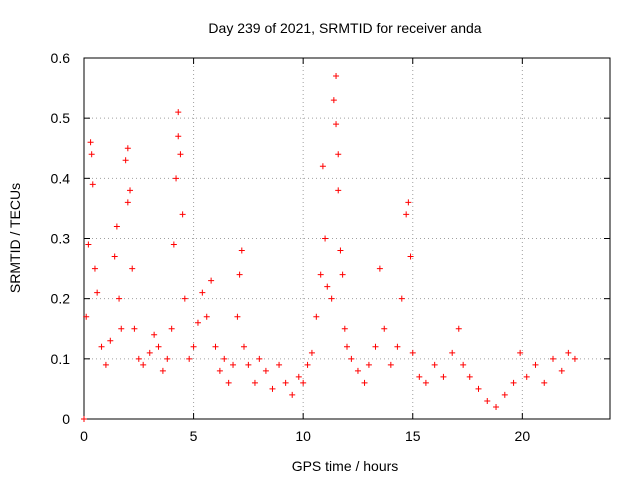  I want to click on x-axis-label: GPS time / hours, so click(345, 466).